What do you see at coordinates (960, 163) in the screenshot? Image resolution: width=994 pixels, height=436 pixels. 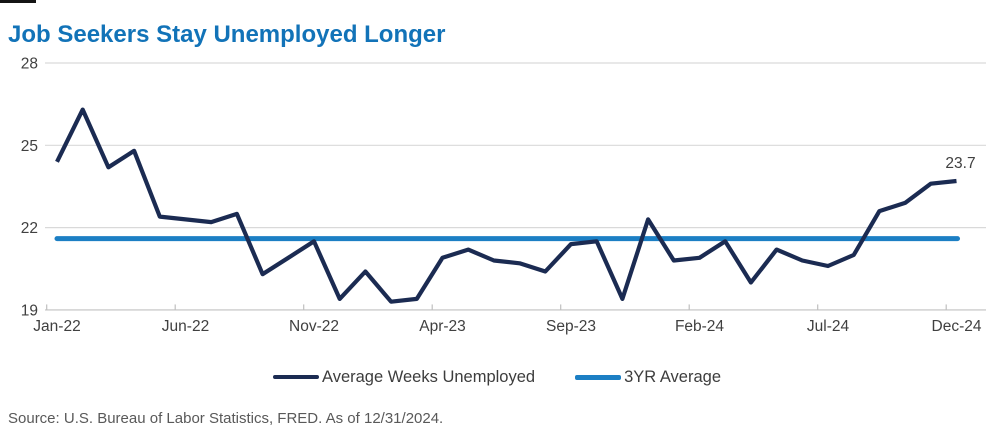 I see `end-value-label: 23.7` at bounding box center [960, 163].